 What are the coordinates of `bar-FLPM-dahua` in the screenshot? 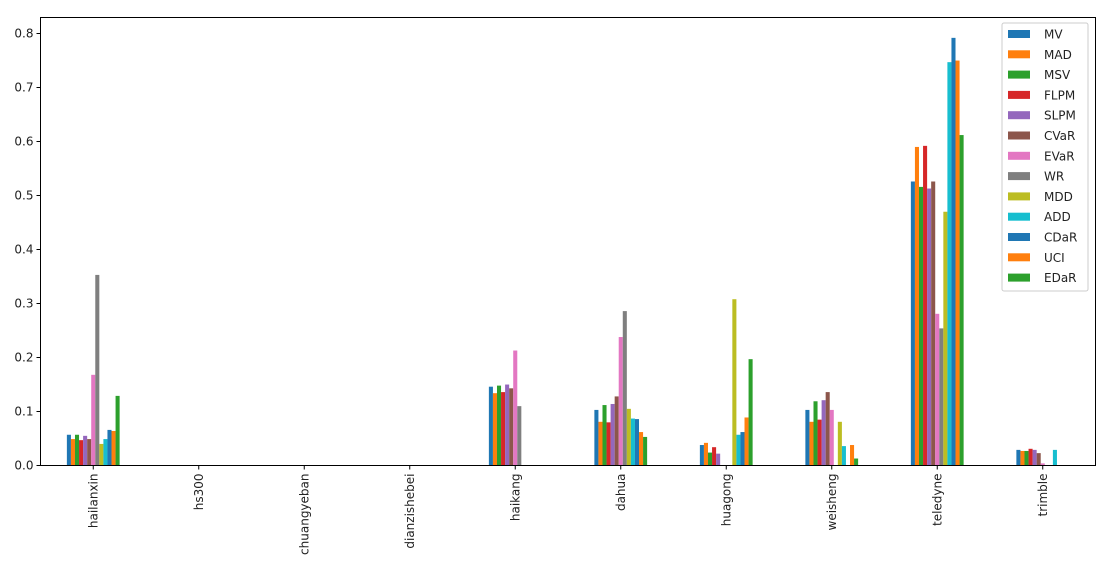 It's located at (608, 443).